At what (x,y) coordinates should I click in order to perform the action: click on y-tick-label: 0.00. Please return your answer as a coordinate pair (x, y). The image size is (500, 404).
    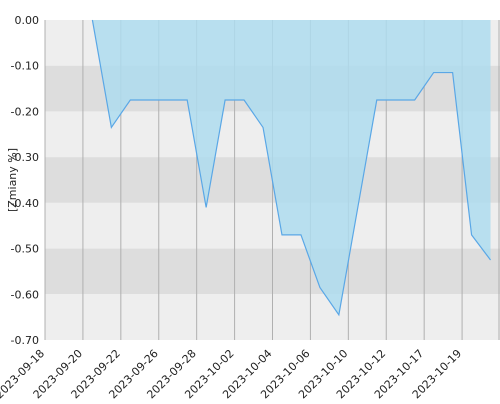
    Looking at the image, I should click on (27, 20).